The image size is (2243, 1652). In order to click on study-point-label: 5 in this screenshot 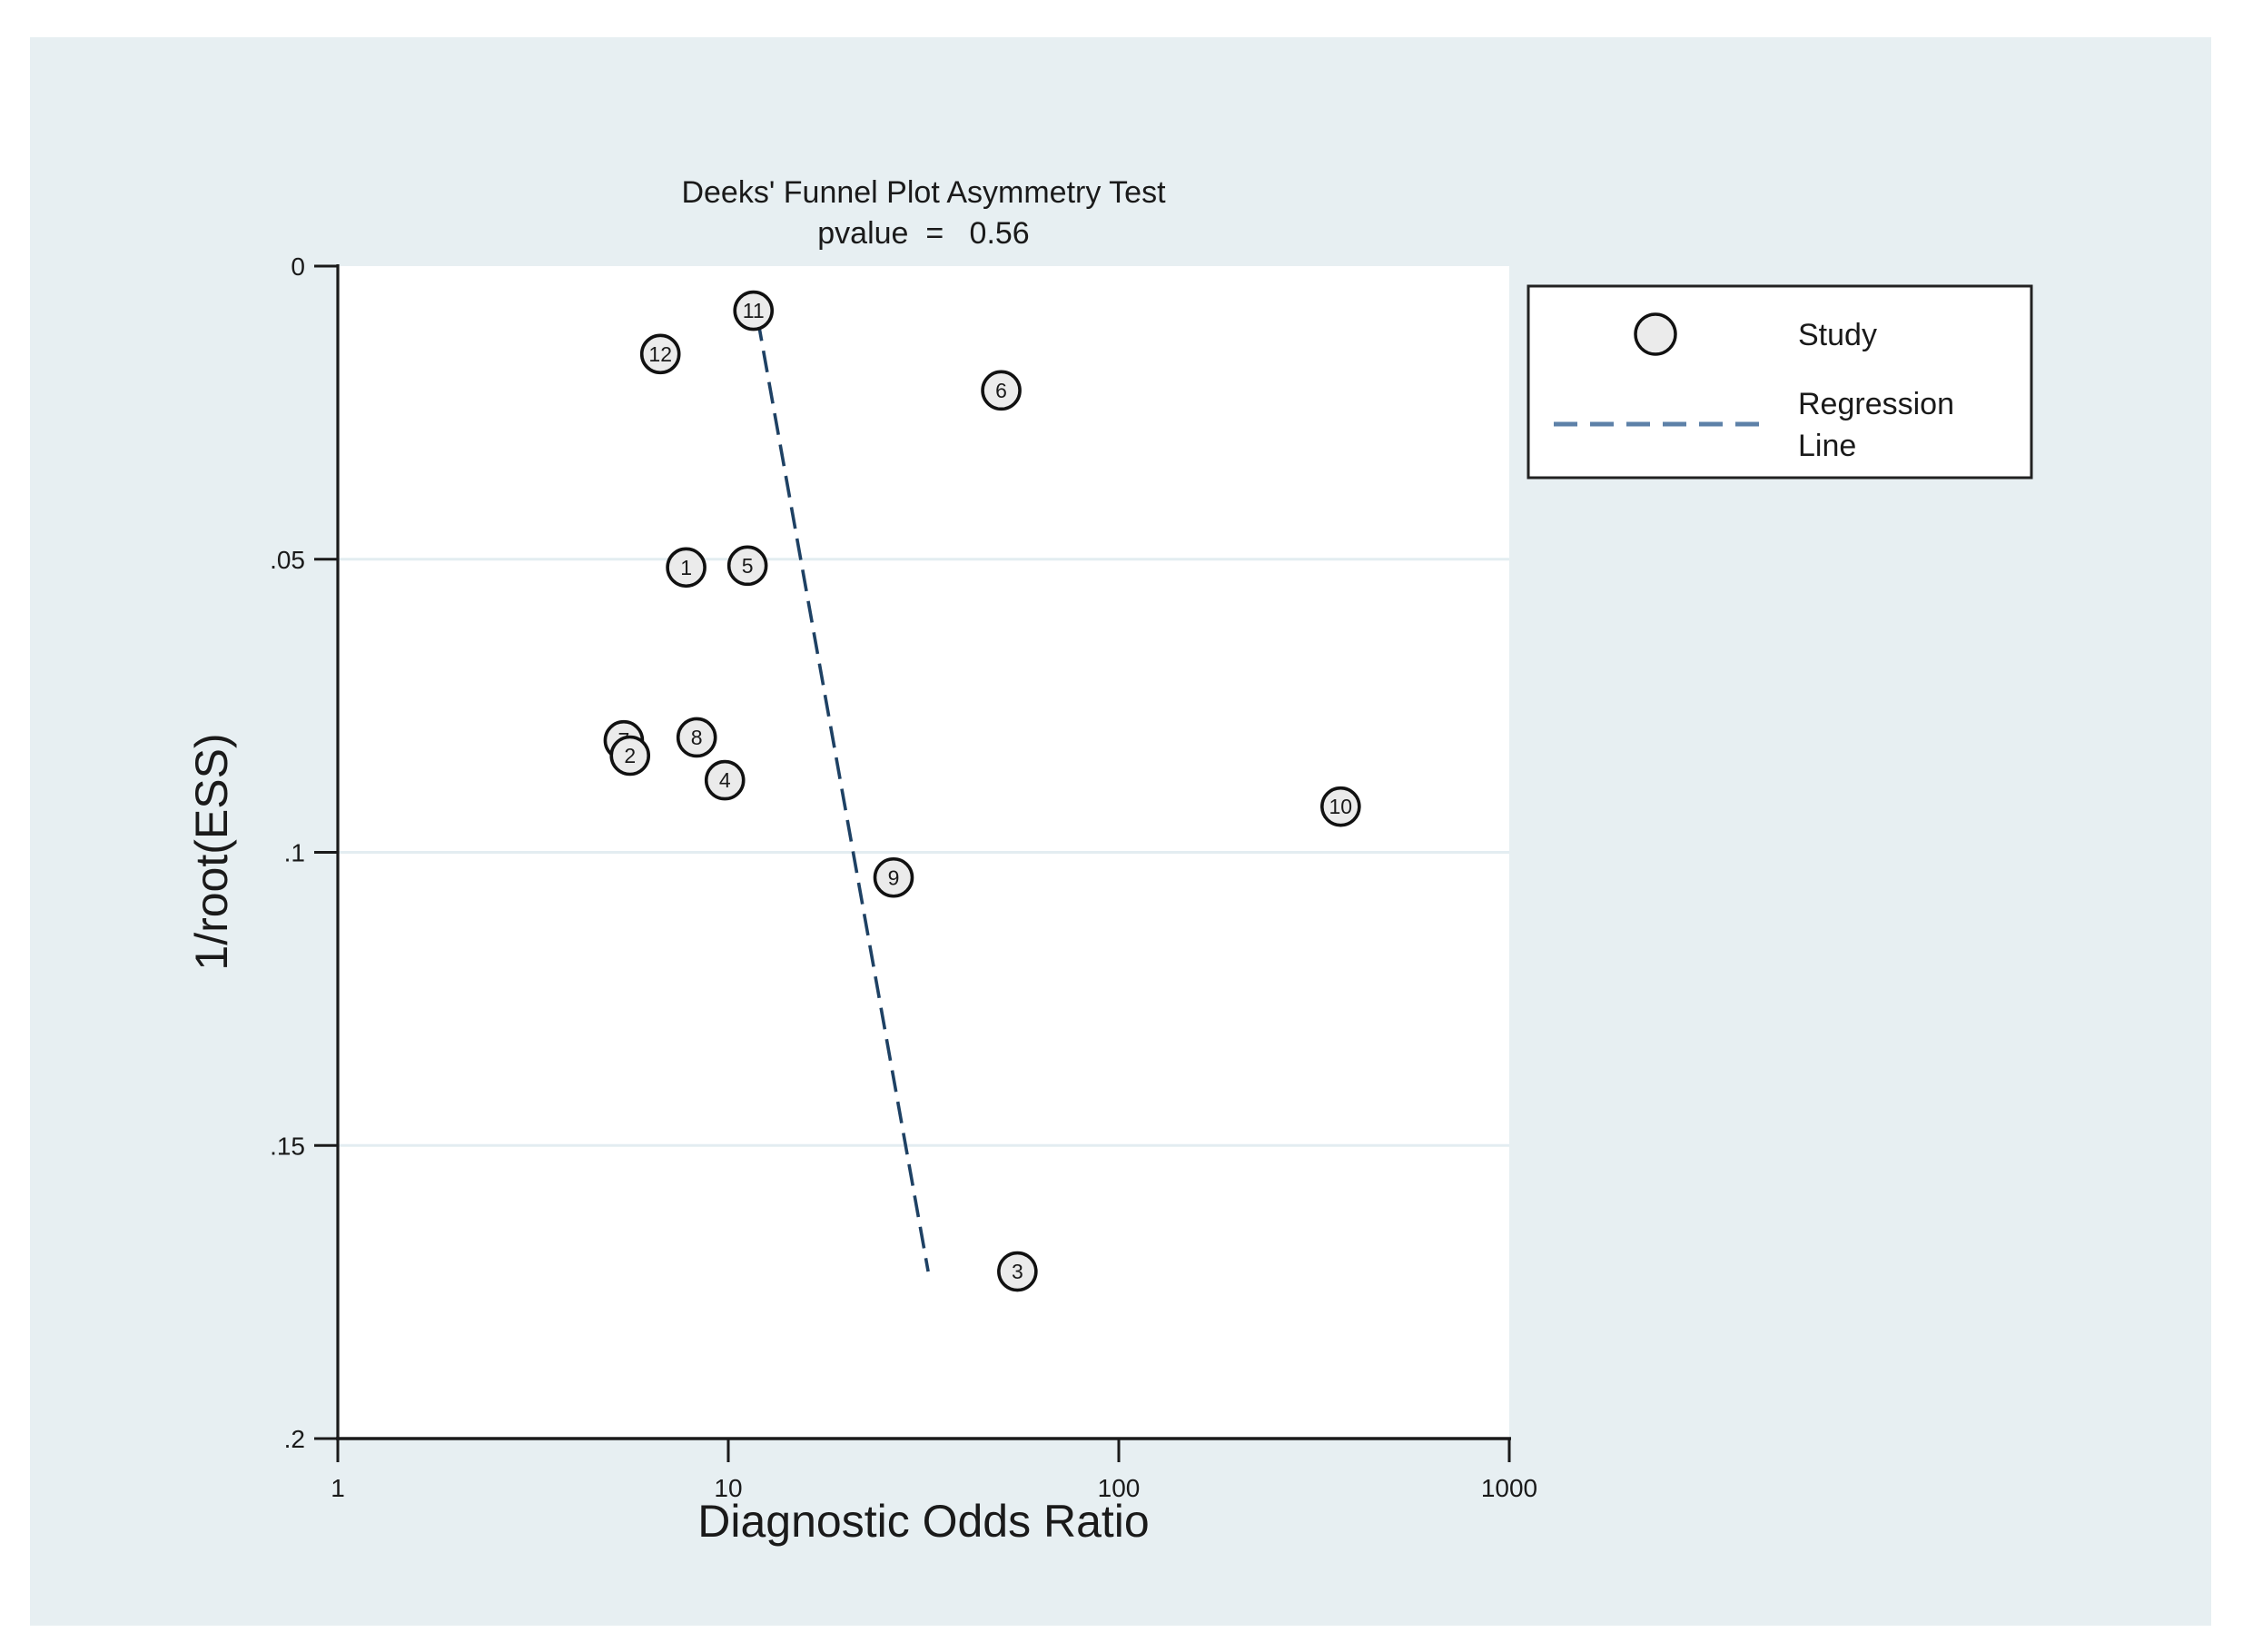, I will do `click(748, 566)`.